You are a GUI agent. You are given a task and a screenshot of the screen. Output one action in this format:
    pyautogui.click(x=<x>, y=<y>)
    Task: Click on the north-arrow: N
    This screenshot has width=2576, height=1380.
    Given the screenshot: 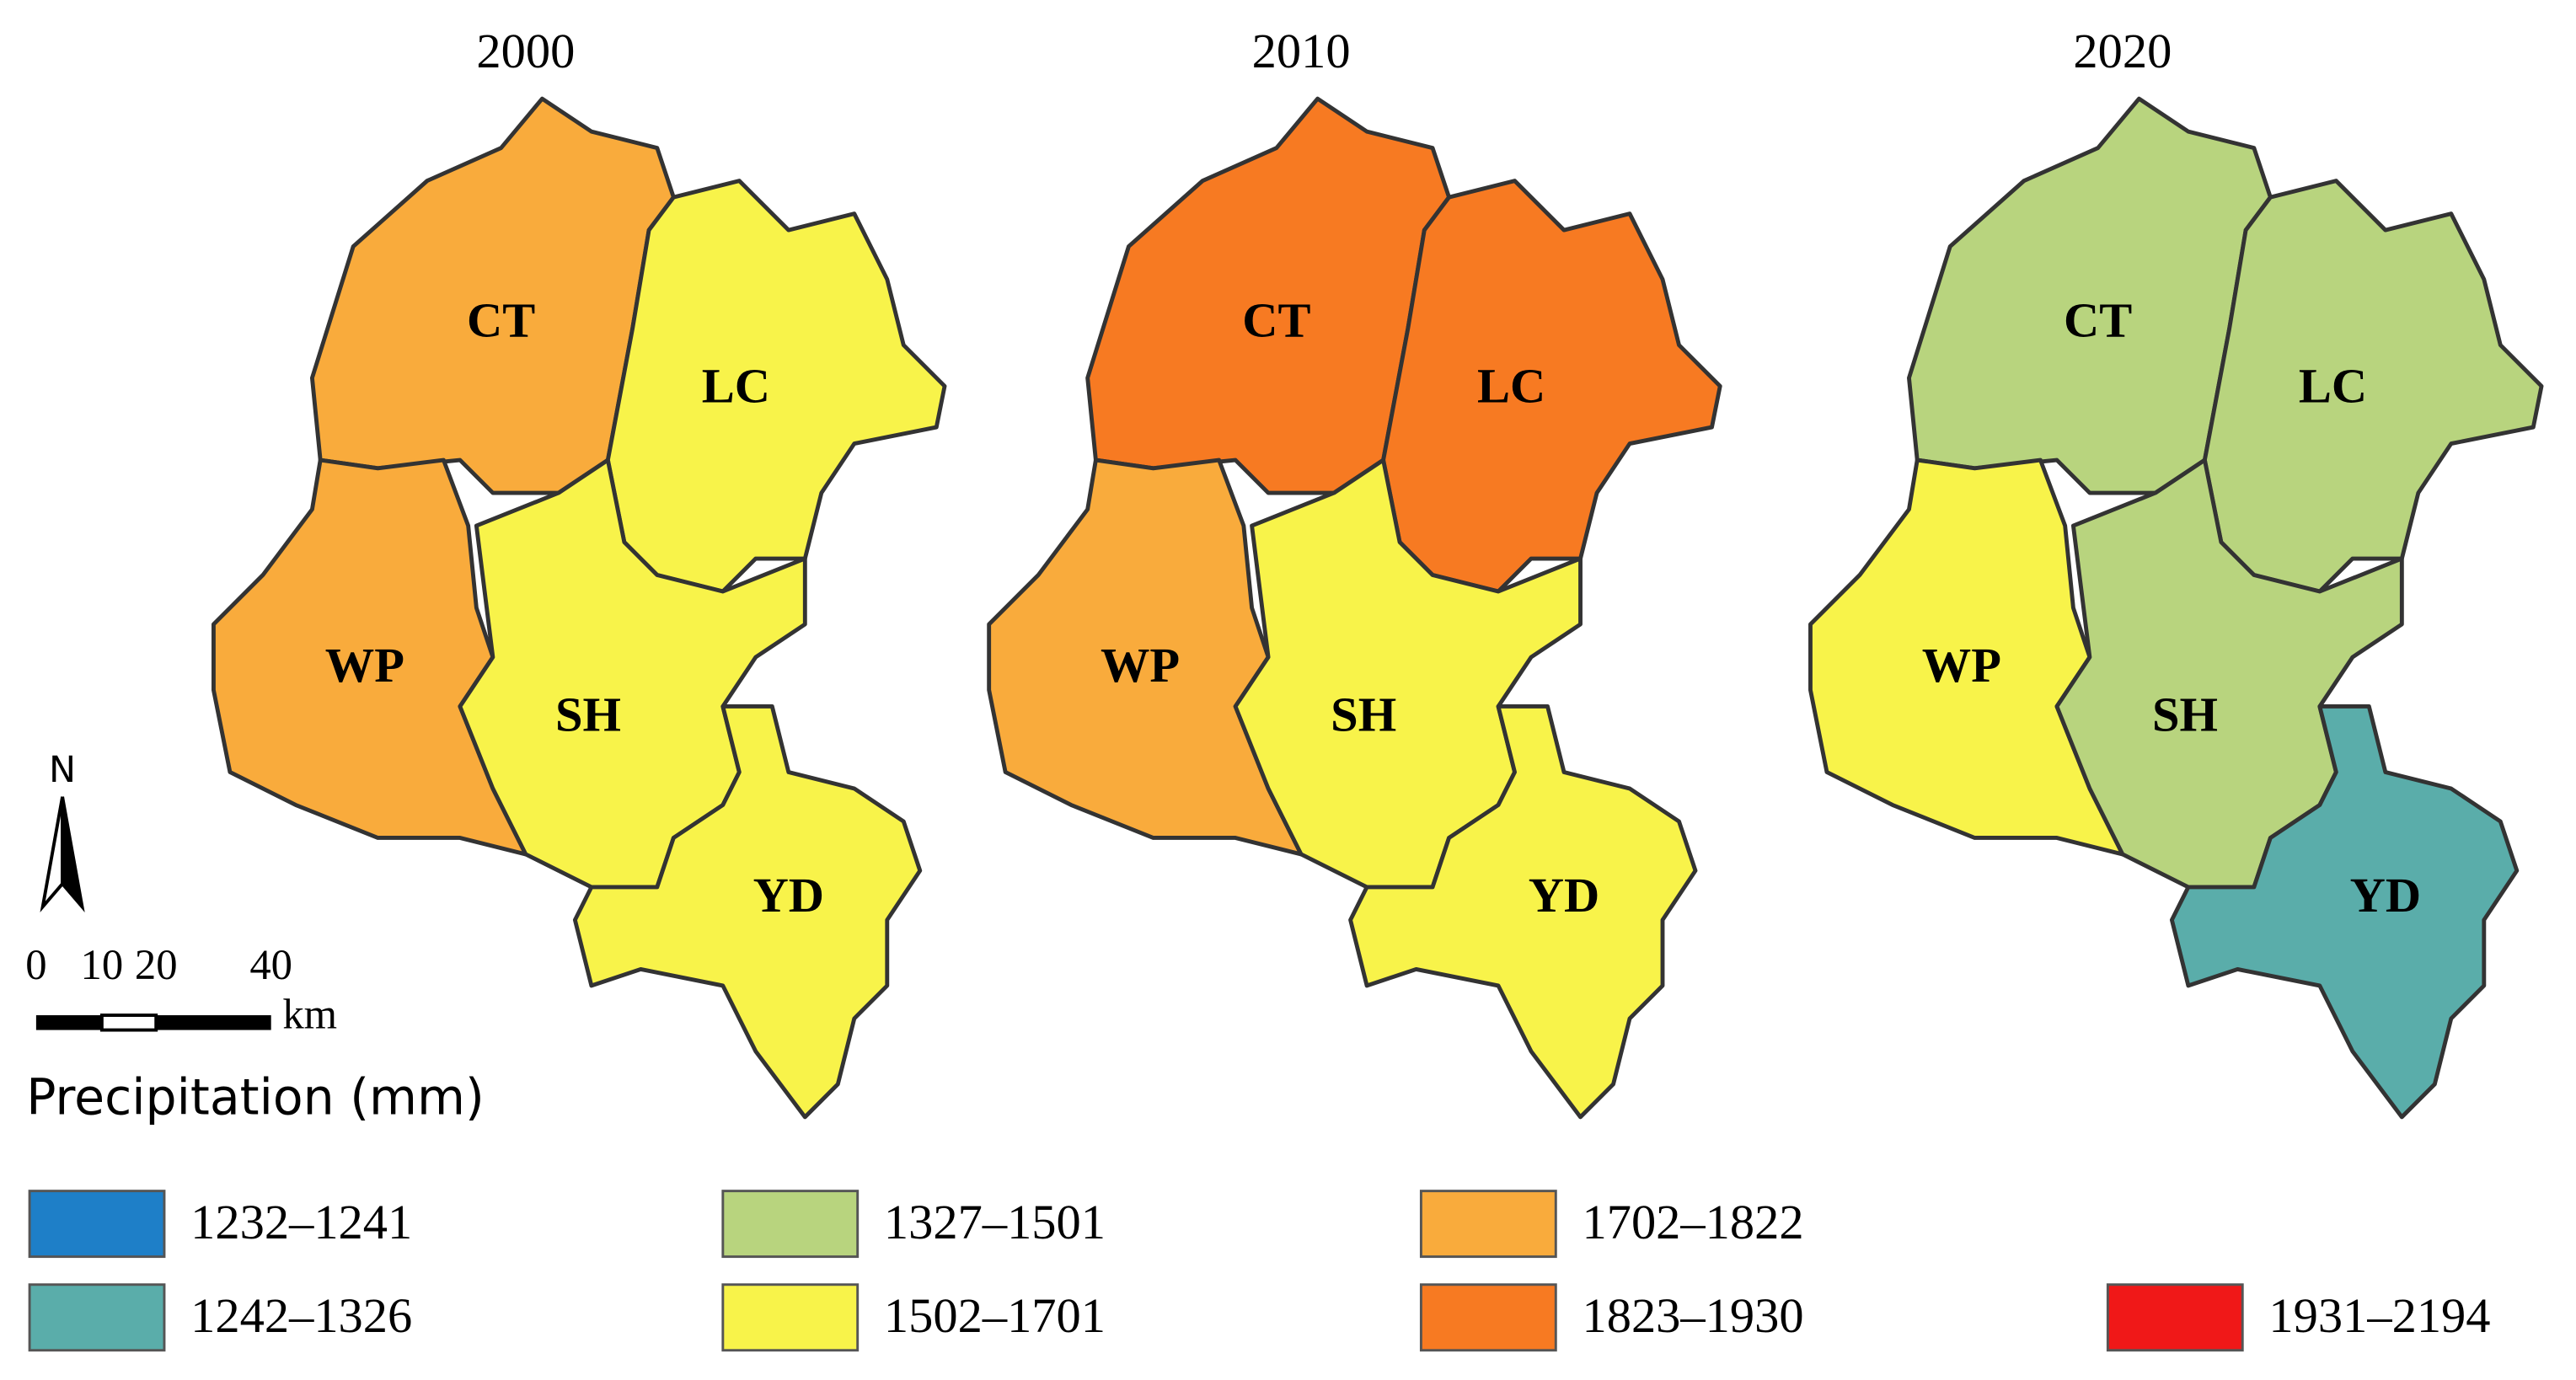 What is the action you would take?
    pyautogui.click(x=63, y=831)
    